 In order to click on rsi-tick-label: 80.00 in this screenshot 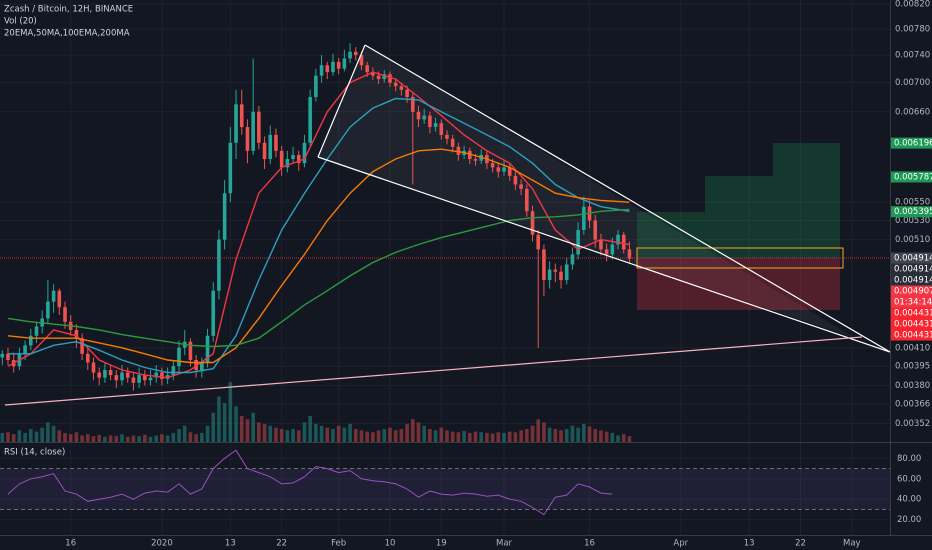, I will do `click(909, 459)`.